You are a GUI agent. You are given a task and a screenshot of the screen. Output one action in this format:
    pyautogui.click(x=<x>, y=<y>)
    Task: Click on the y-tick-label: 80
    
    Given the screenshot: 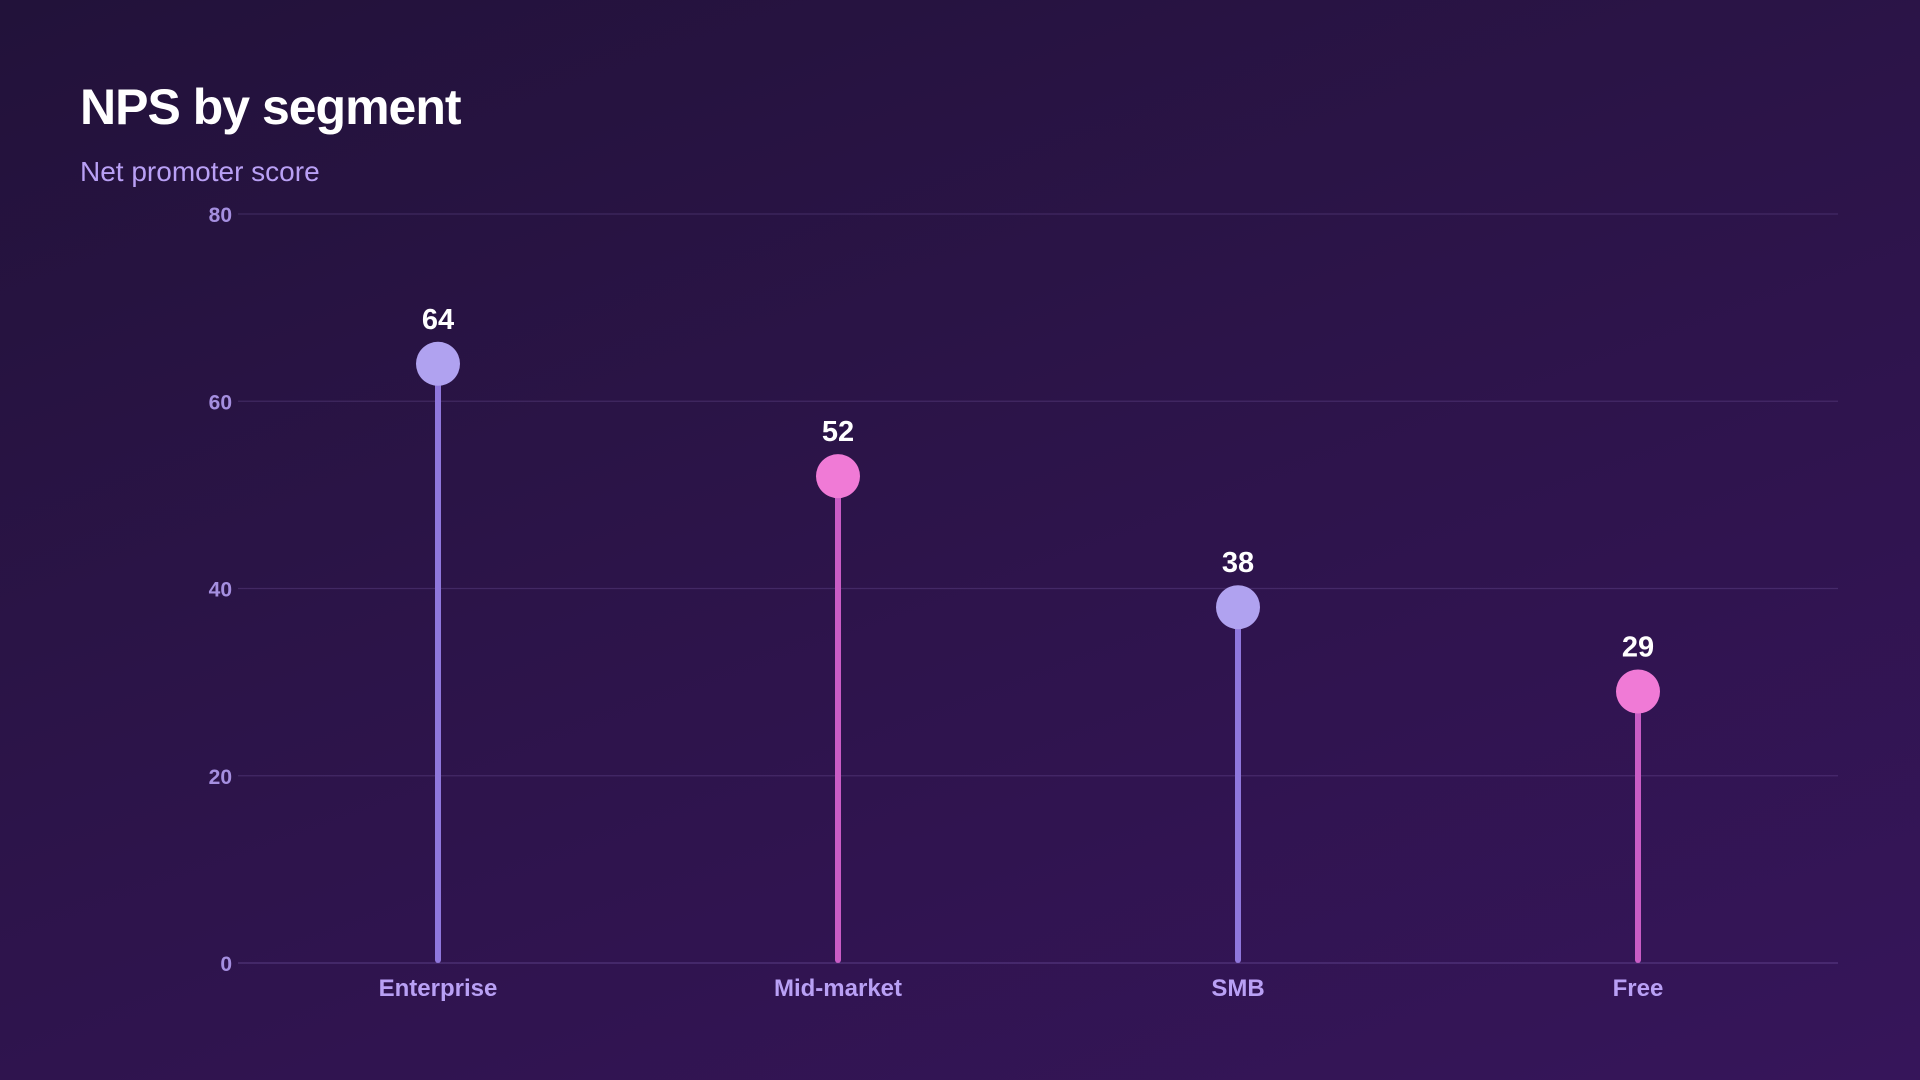 What is the action you would take?
    pyautogui.click(x=220, y=215)
    